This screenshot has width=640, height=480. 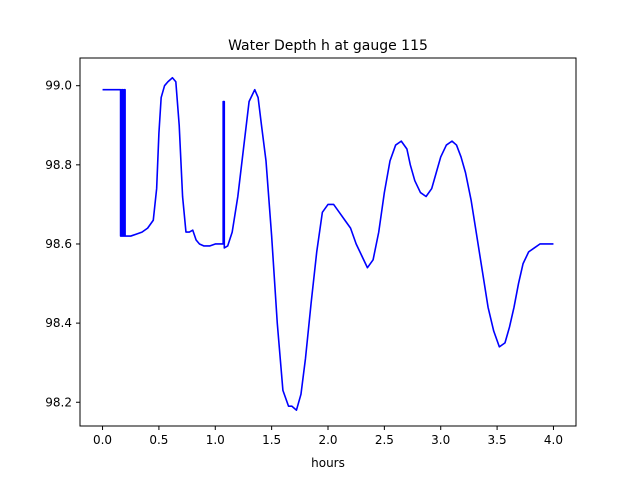 What do you see at coordinates (58, 244) in the screenshot?
I see `y-tick-label: 98.6` at bounding box center [58, 244].